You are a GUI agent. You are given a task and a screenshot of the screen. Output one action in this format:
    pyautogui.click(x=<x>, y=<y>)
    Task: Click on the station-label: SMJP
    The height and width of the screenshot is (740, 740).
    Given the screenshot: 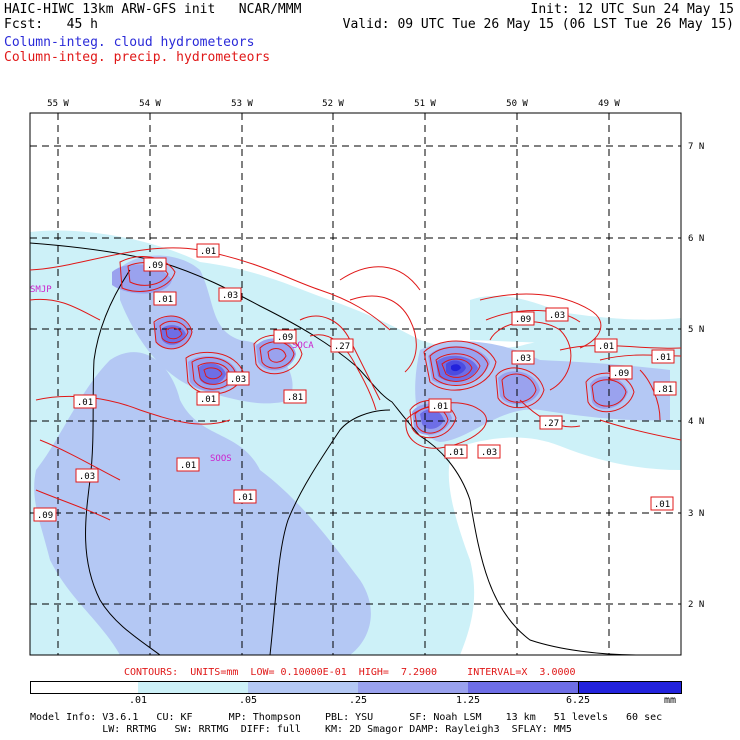 What is the action you would take?
    pyautogui.click(x=41, y=290)
    